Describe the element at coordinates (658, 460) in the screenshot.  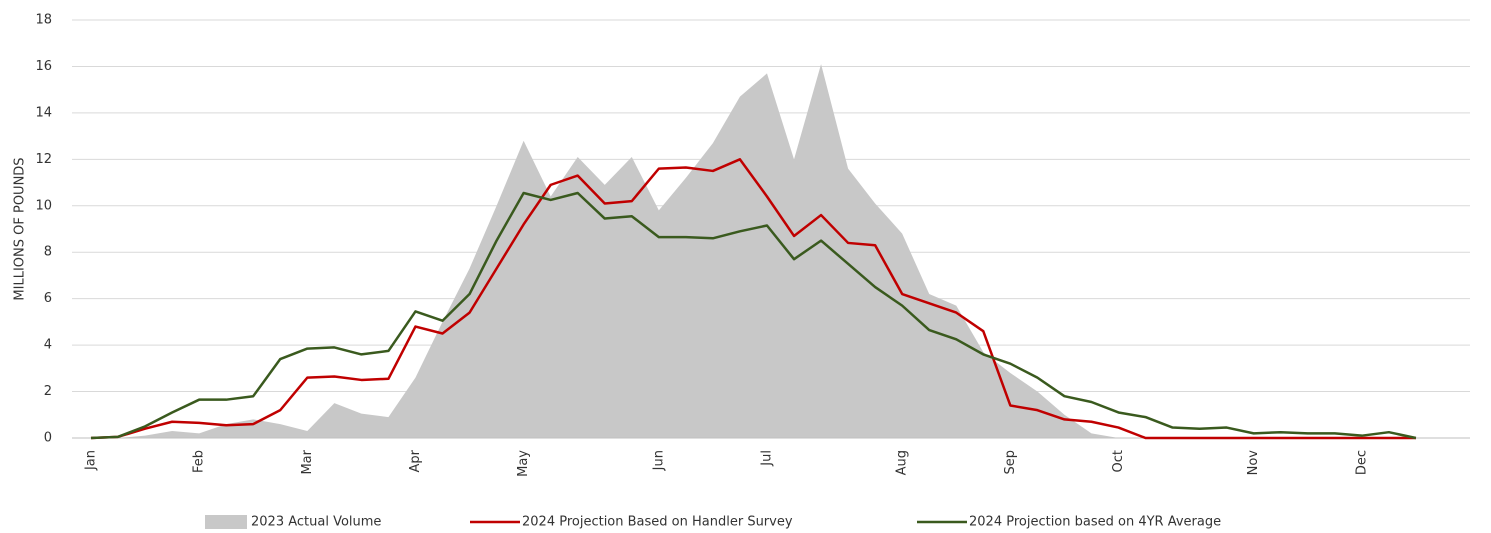
I see `x-tick-label: Jun` at that location.